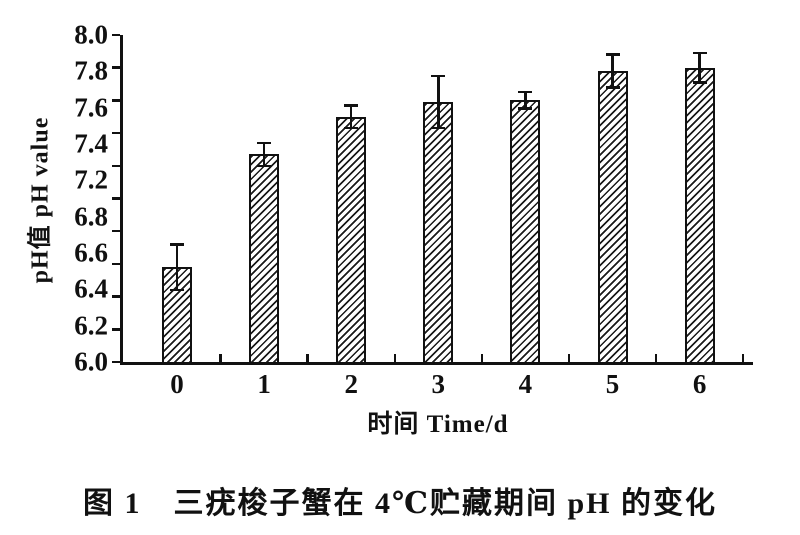 The width and height of the screenshot is (800, 535). Describe the element at coordinates (91, 325) in the screenshot. I see `y-tick-label: 6.2` at that location.